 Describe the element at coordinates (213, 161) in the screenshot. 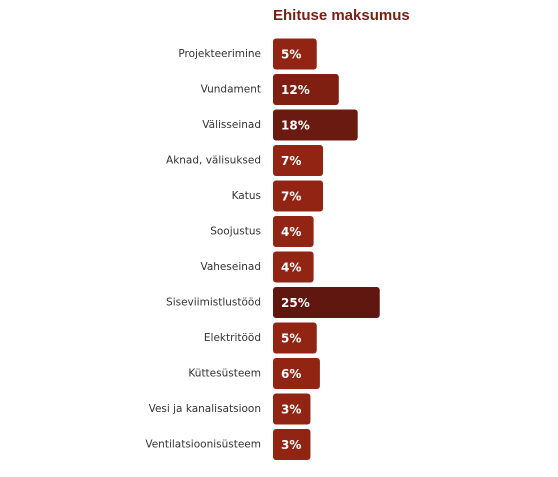

I see `category-label: Aknad, välisuksed` at that location.